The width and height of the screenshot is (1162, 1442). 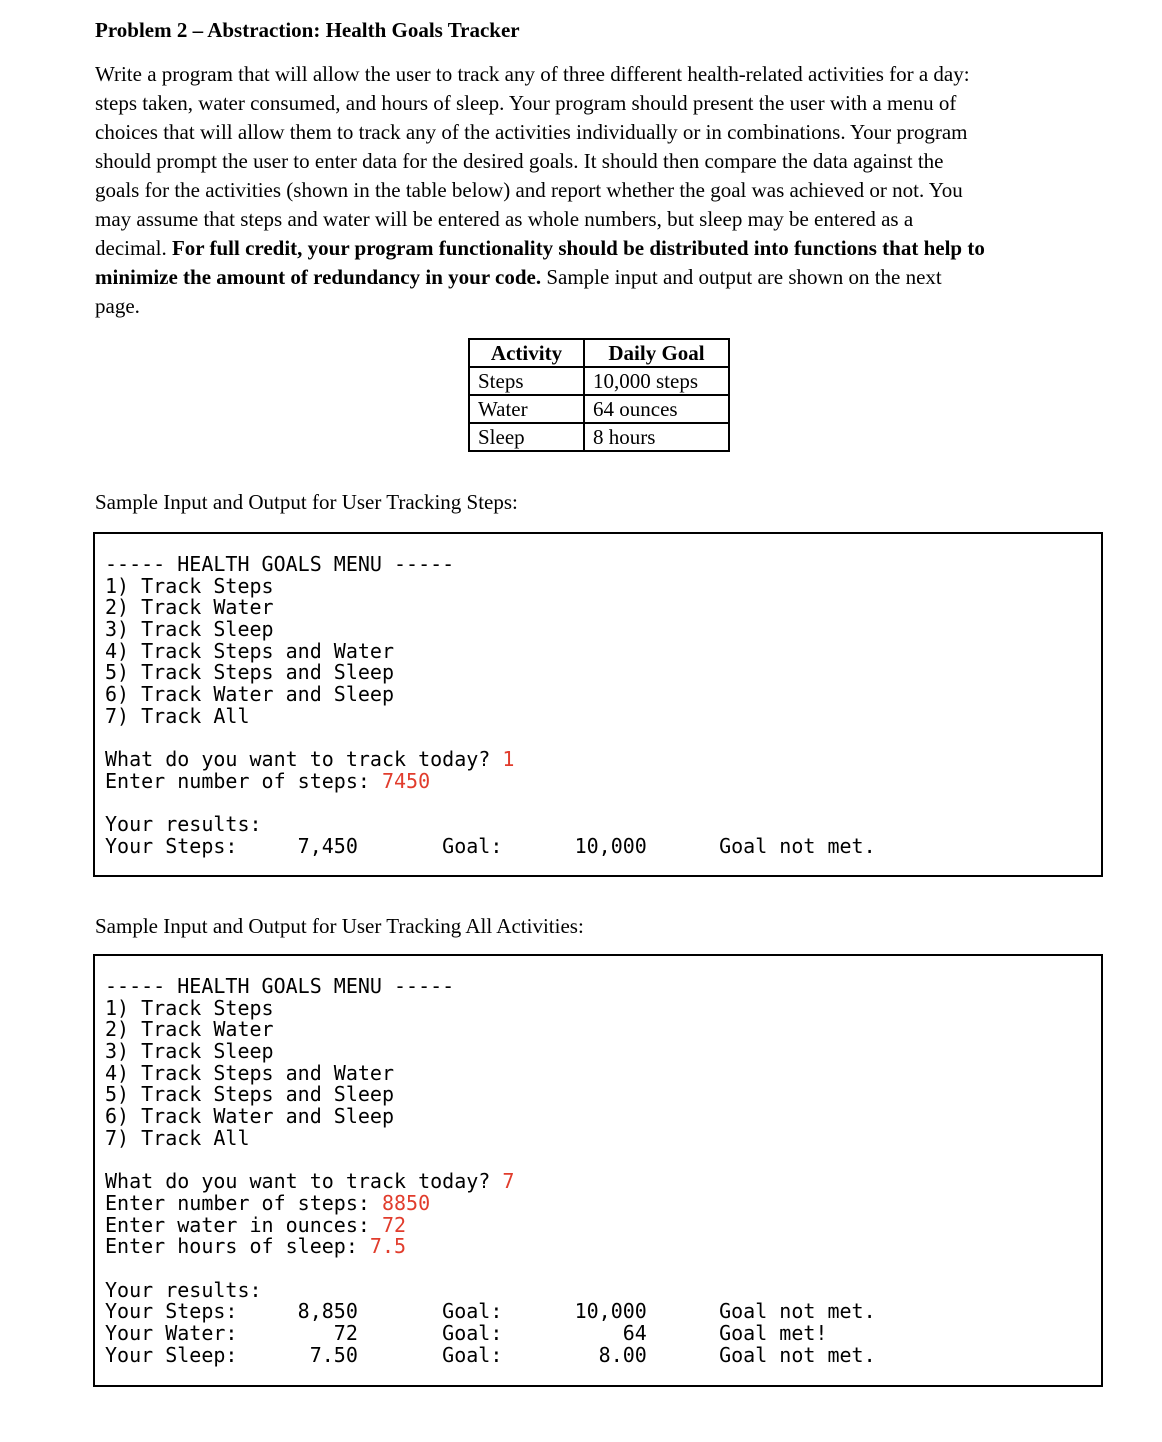 What do you see at coordinates (406, 780) in the screenshot?
I see `user-input-value: 7450` at bounding box center [406, 780].